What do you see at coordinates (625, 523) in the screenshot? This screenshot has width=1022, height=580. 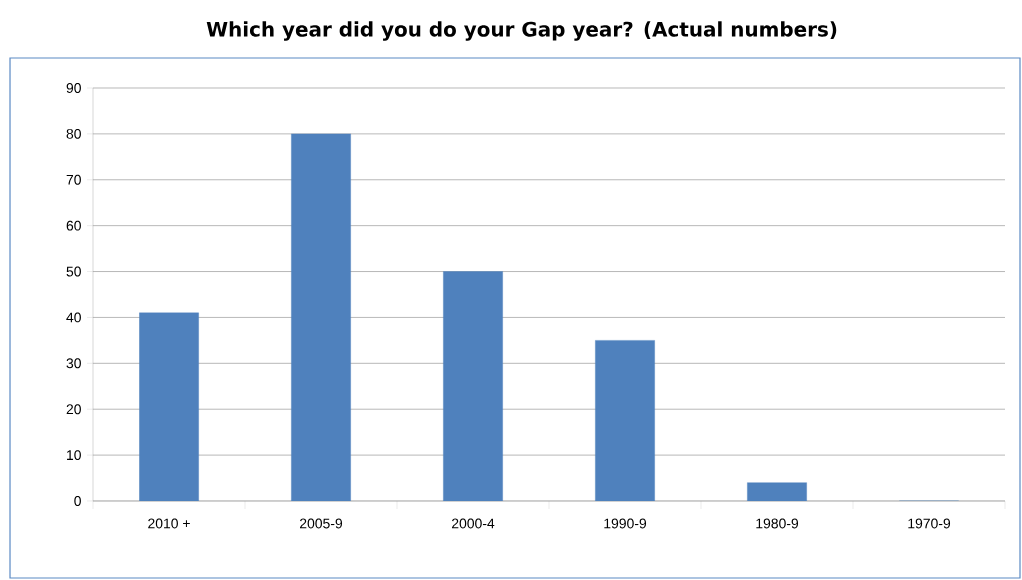 I see `x-tick-label: 1990-9` at bounding box center [625, 523].